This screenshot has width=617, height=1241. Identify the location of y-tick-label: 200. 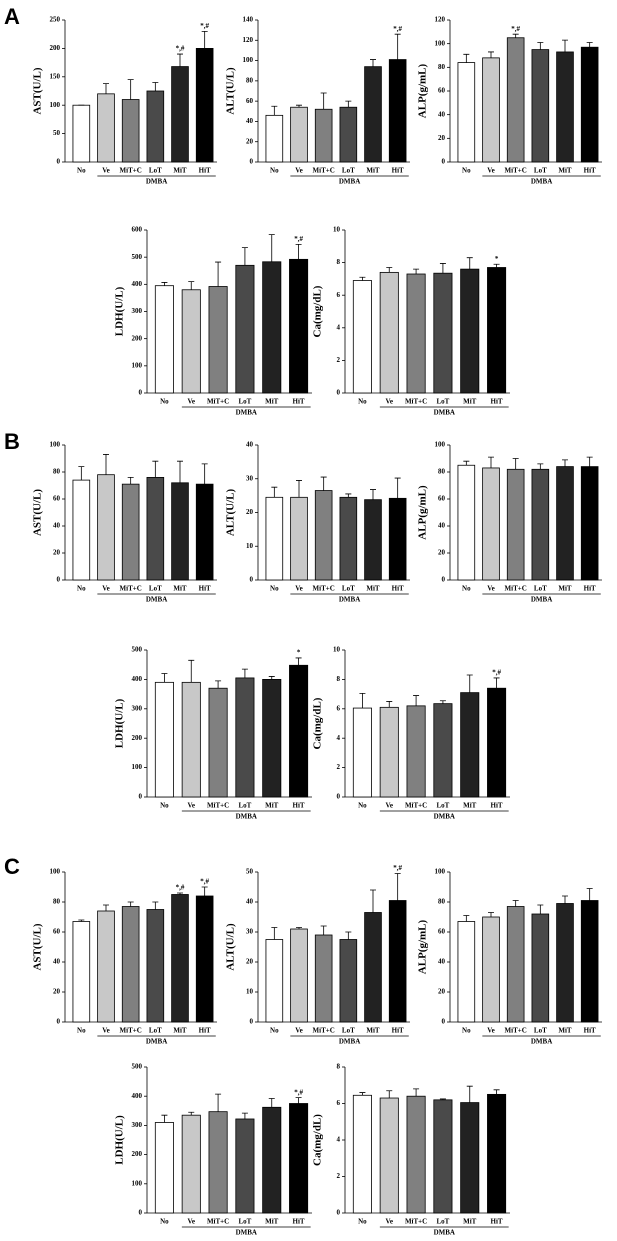
(137, 338).